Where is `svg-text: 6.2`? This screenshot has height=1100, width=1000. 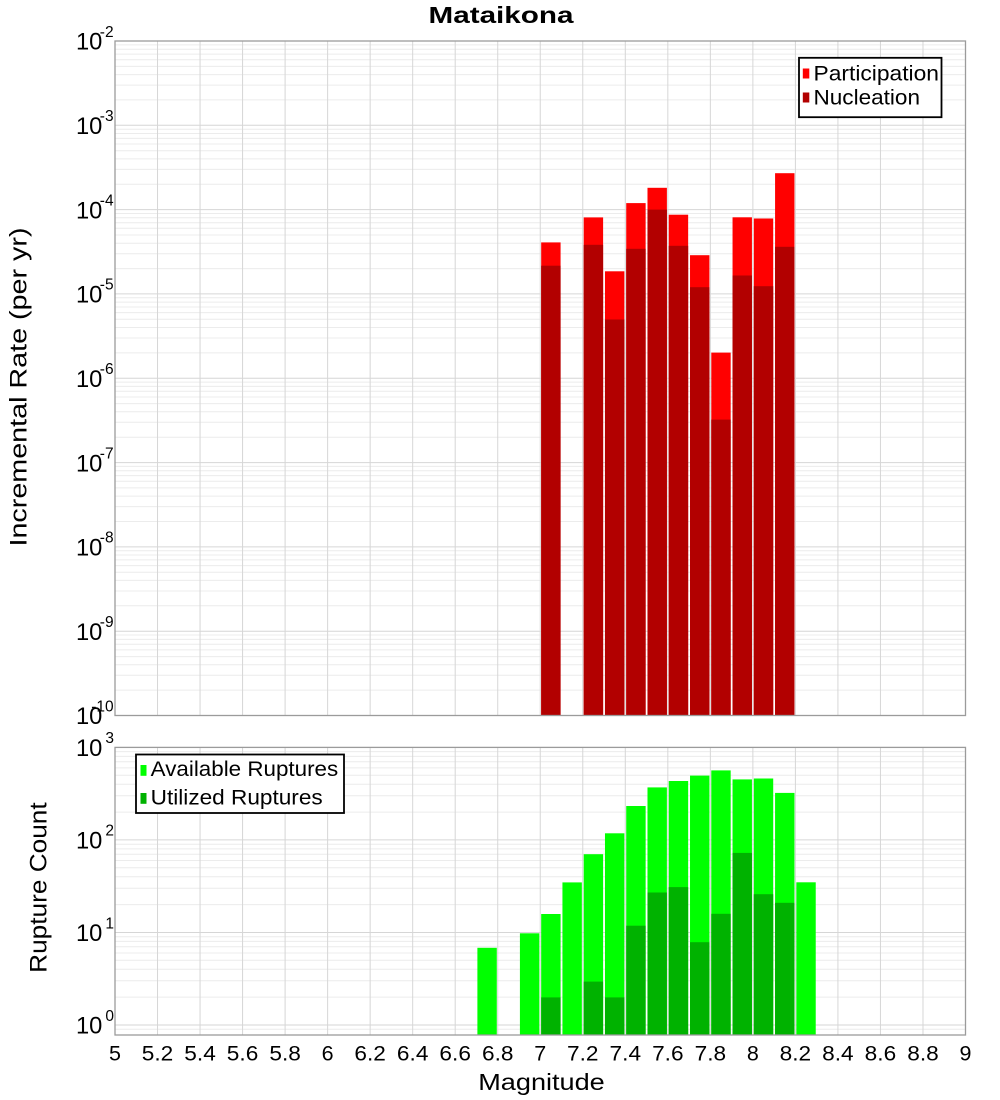 svg-text: 6.2 is located at coordinates (370, 1054).